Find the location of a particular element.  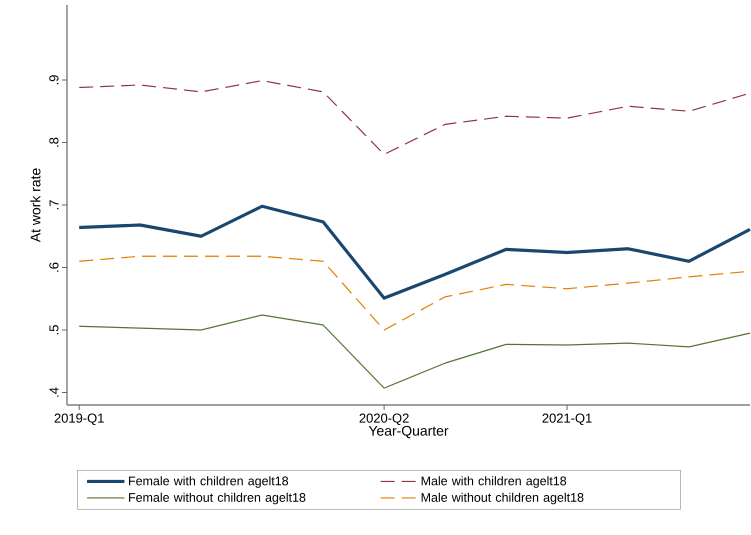

y-tick-label: .6 is located at coordinates (53, 267).